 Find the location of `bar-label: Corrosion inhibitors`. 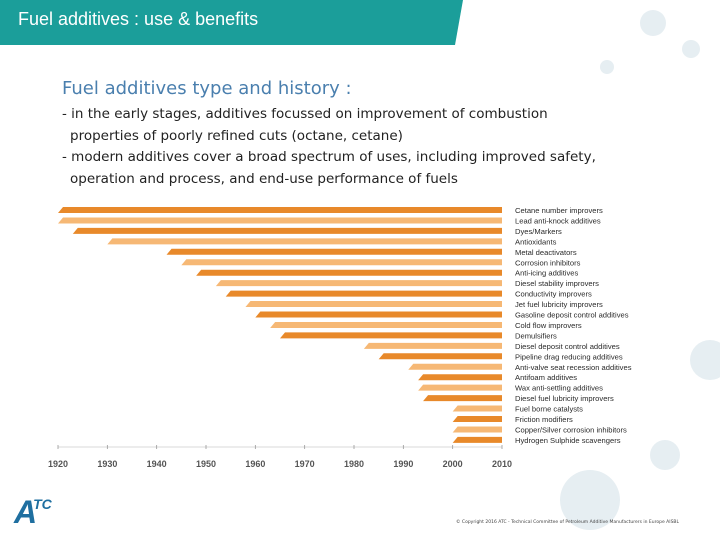

bar-label: Corrosion inhibitors is located at coordinates (548, 262).